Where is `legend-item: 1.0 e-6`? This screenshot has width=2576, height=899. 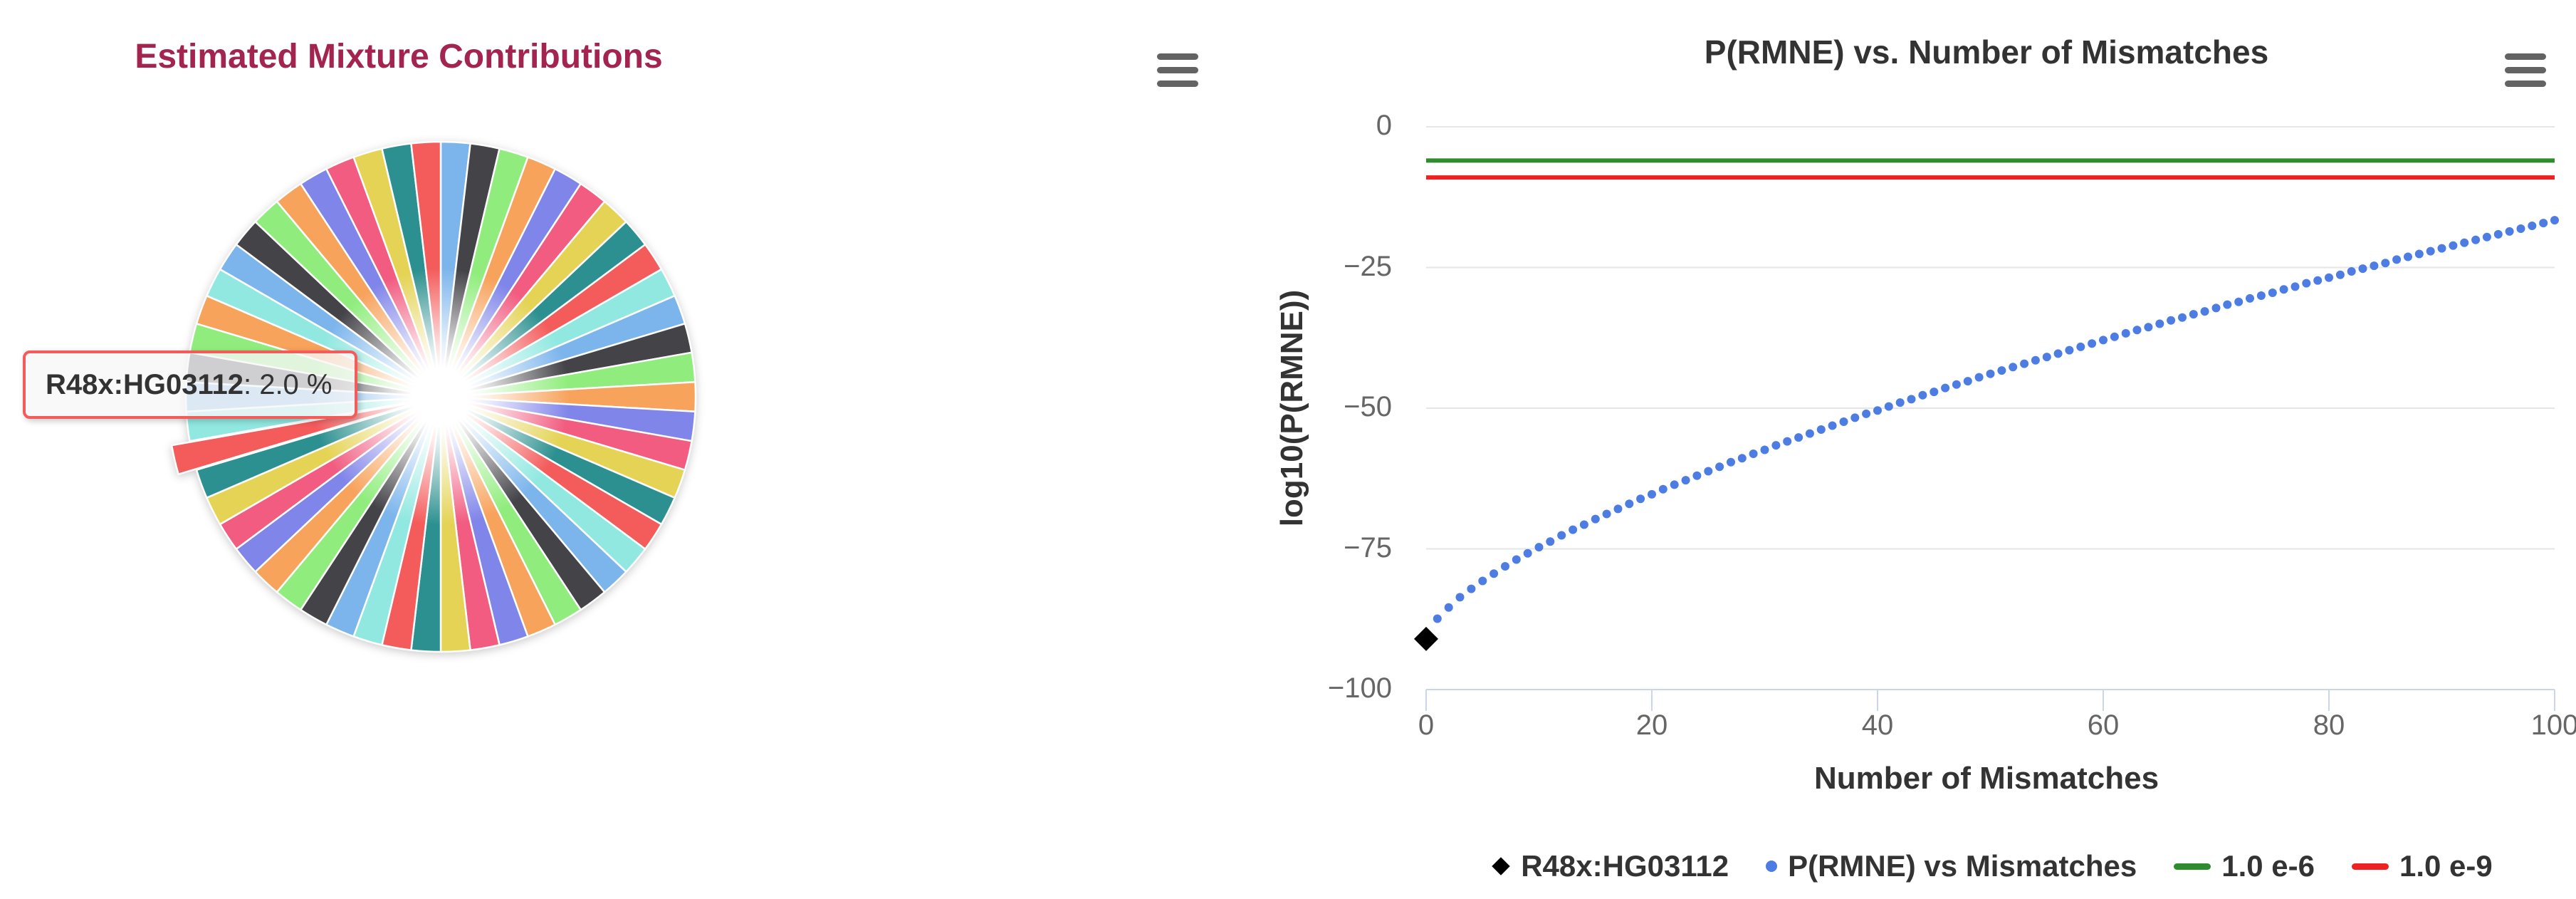 legend-item: 1.0 e-6 is located at coordinates (2244, 866).